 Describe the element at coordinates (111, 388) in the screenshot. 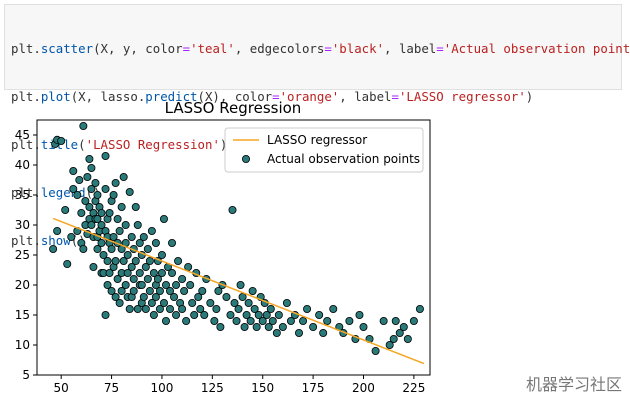

I see `x-tick-label: 75` at that location.